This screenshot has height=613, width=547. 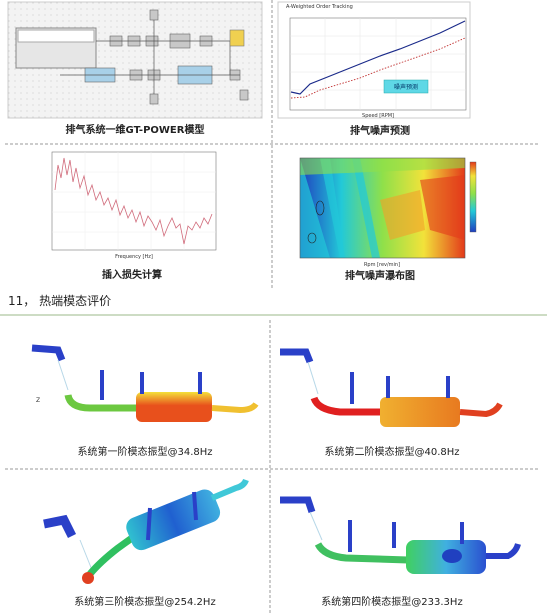 I want to click on caption: 系统第二阶模态振型@40.8Hz, so click(x=391, y=451).